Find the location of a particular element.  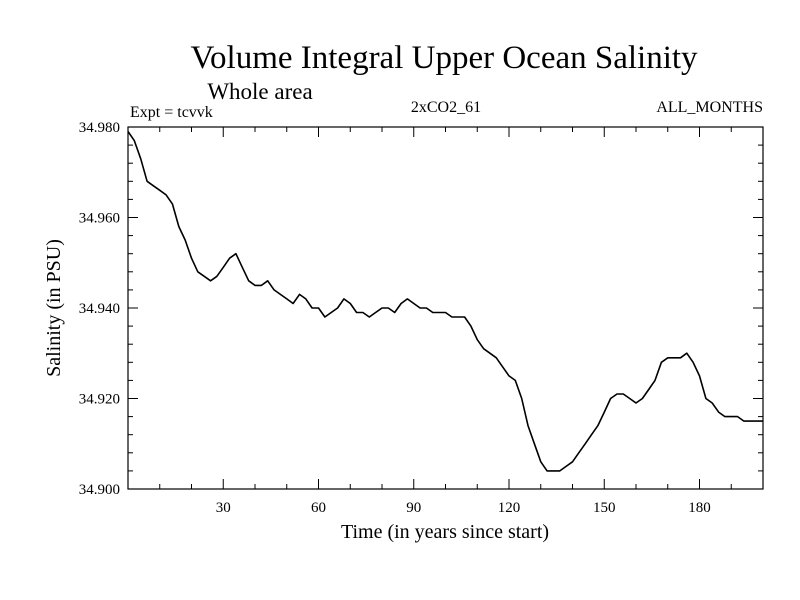

chart-subtitle: Whole area is located at coordinates (259, 91).